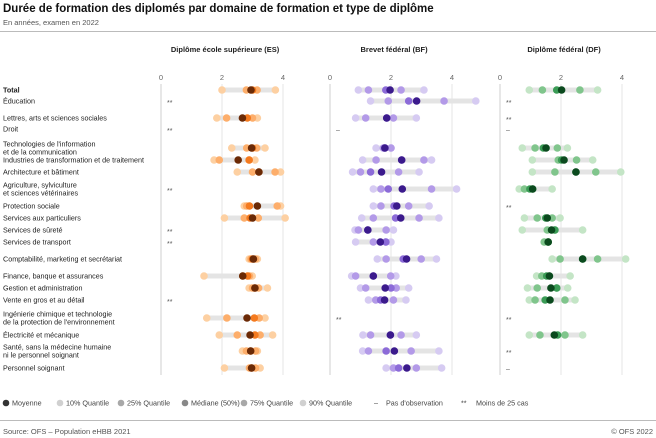 This screenshot has height=438, width=656. I want to click on row-label: Total, so click(11, 90).